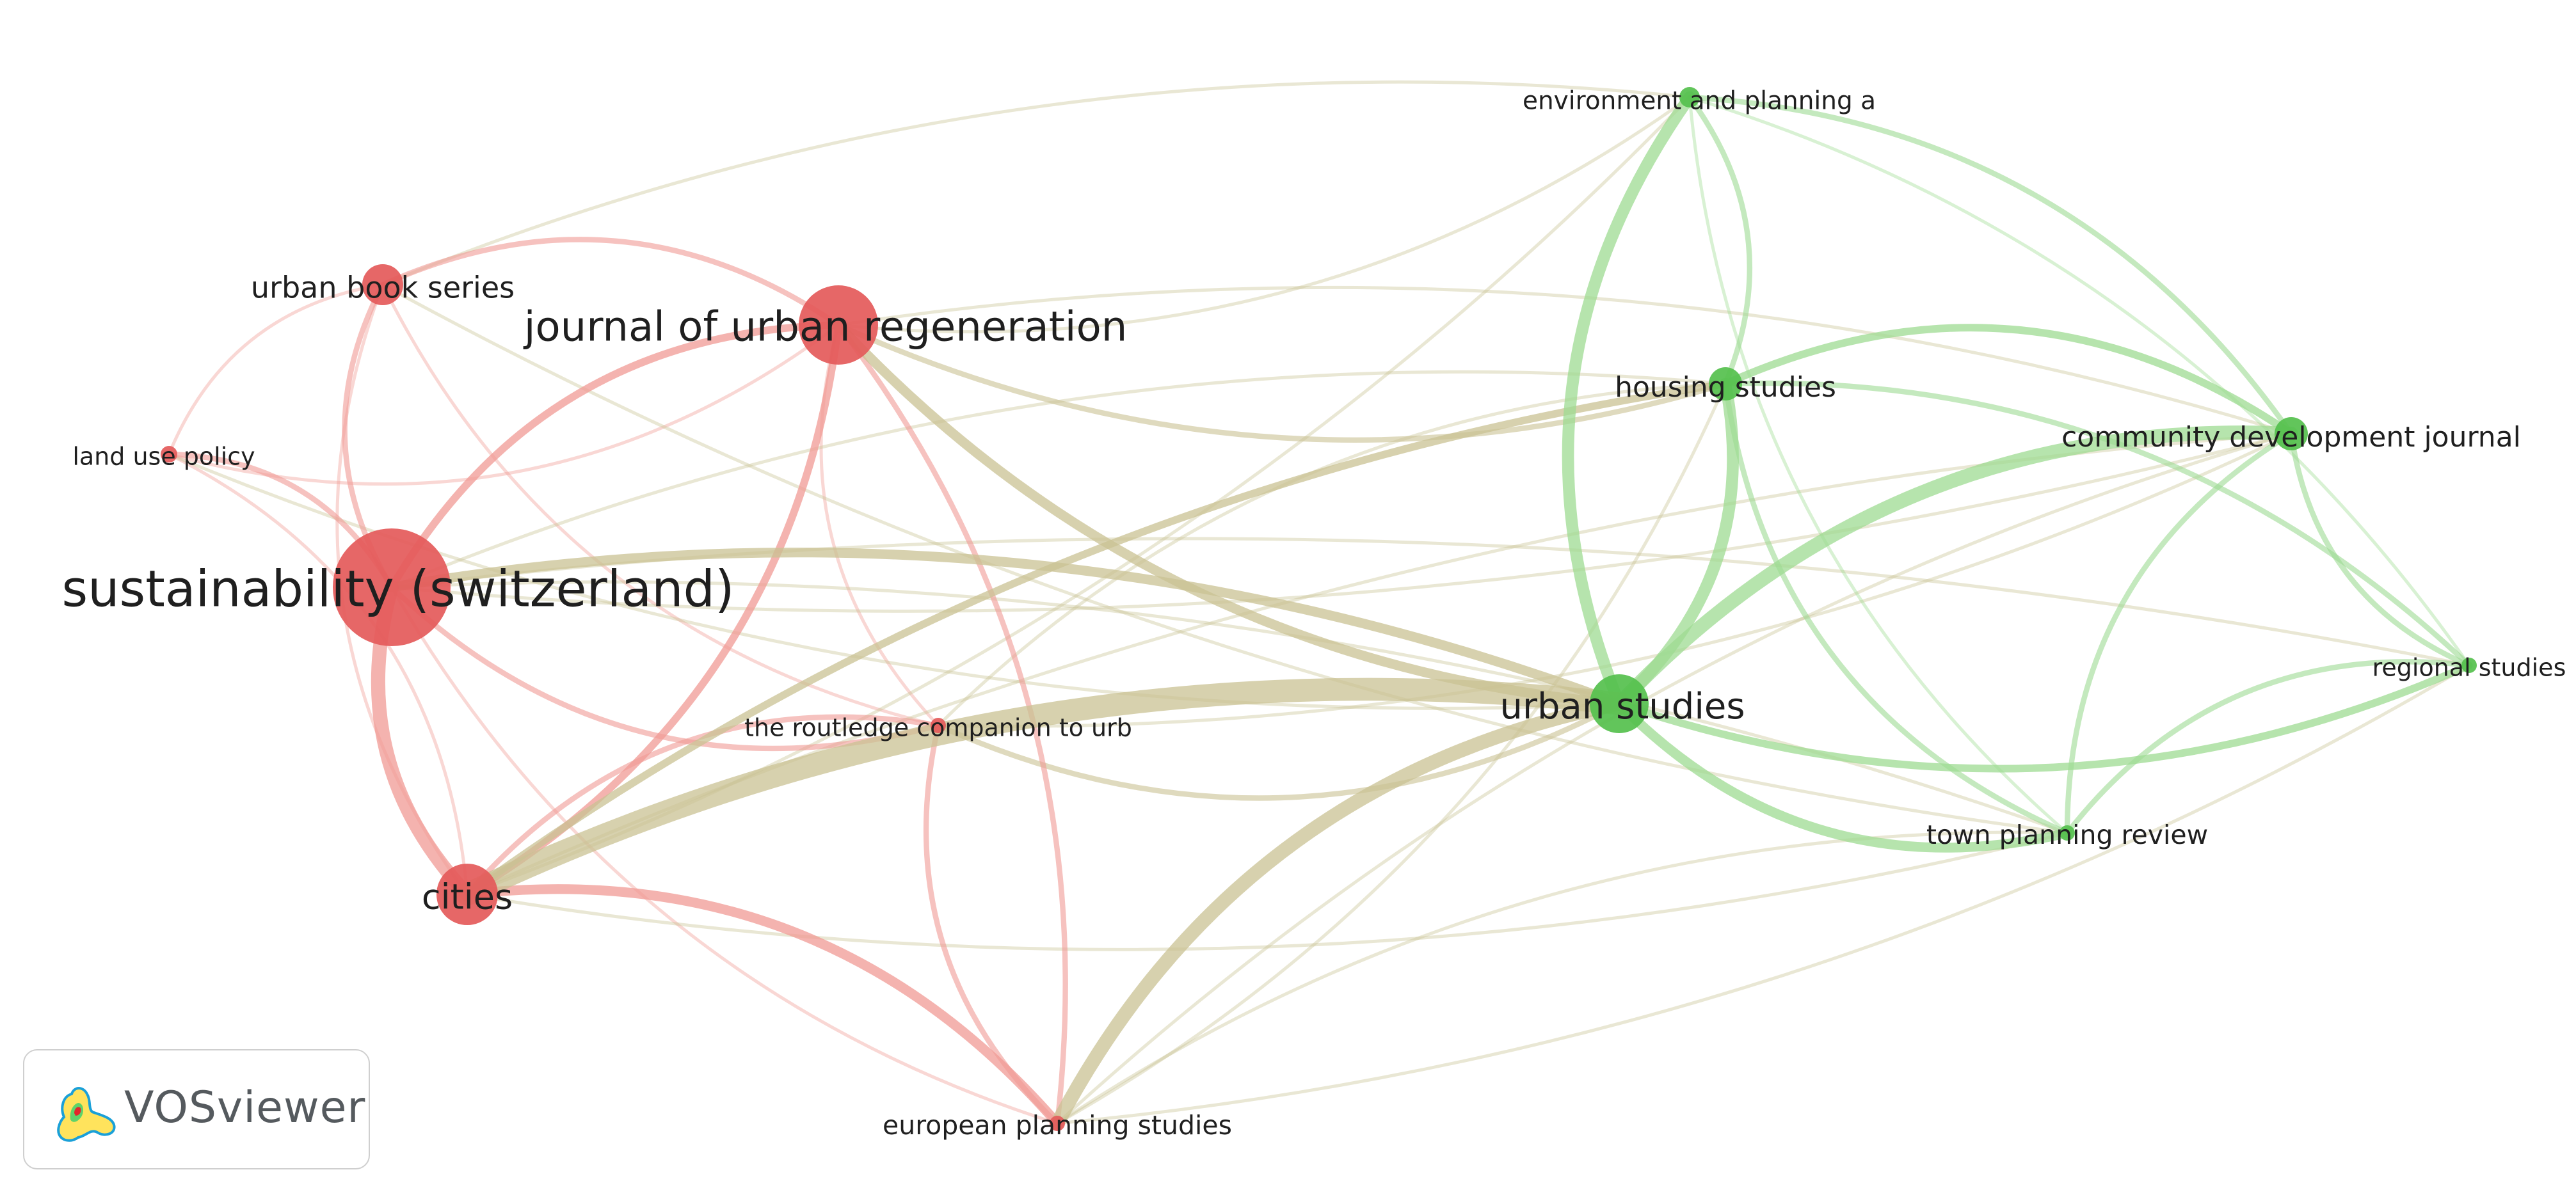 Image resolution: width=2576 pixels, height=1188 pixels. I want to click on link-epa-tpr, so click(1878, 465).